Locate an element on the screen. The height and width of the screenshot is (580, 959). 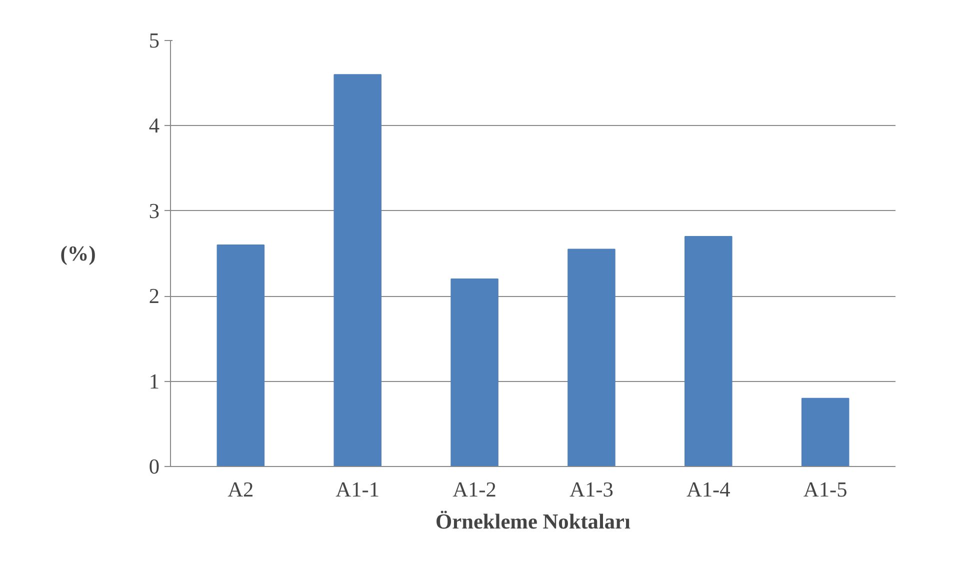
x-tick-label: A1-2 is located at coordinates (474, 490).